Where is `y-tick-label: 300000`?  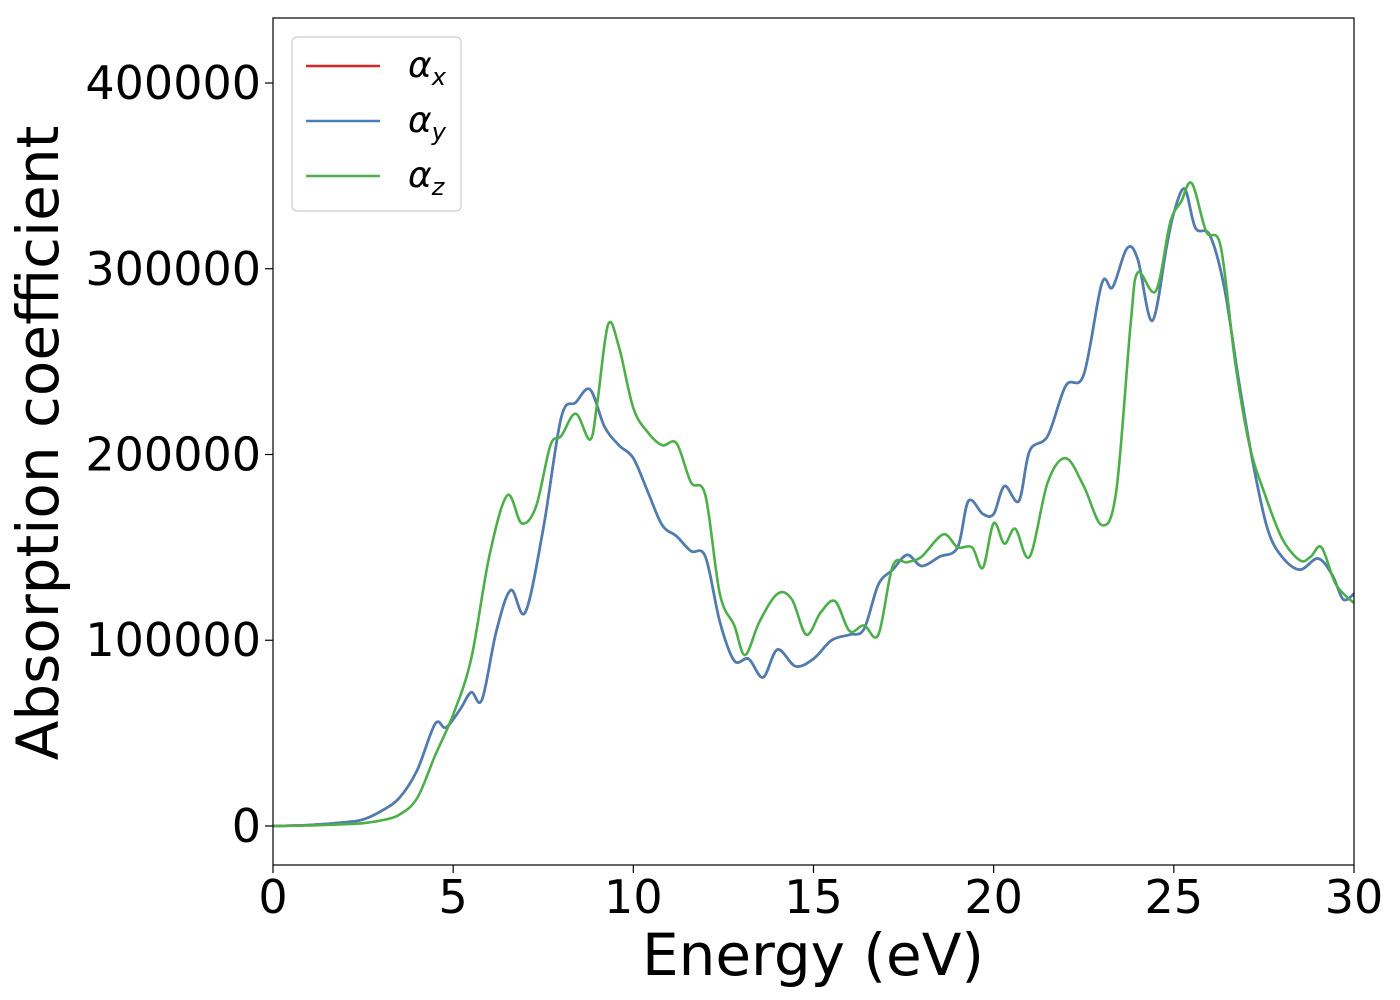 y-tick-label: 300000 is located at coordinates (173, 269).